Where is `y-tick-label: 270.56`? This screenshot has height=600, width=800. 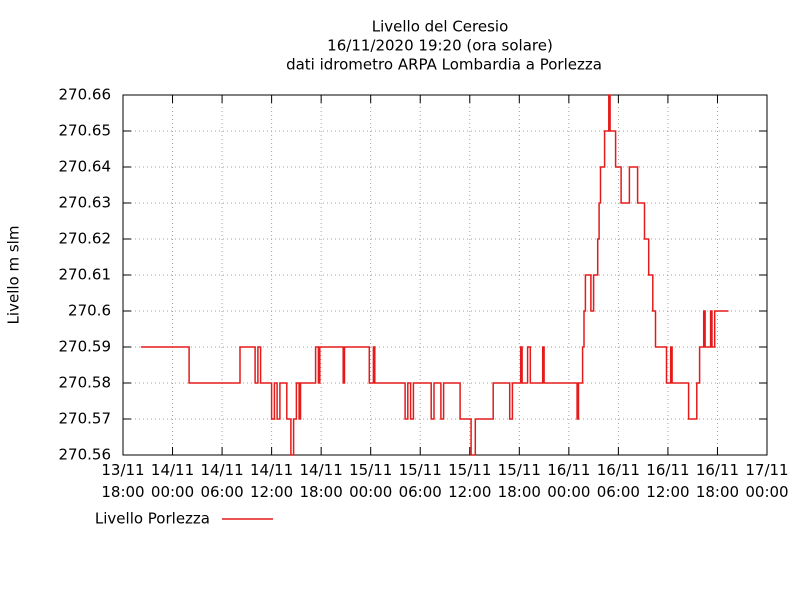 y-tick-label: 270.56 is located at coordinates (85, 455).